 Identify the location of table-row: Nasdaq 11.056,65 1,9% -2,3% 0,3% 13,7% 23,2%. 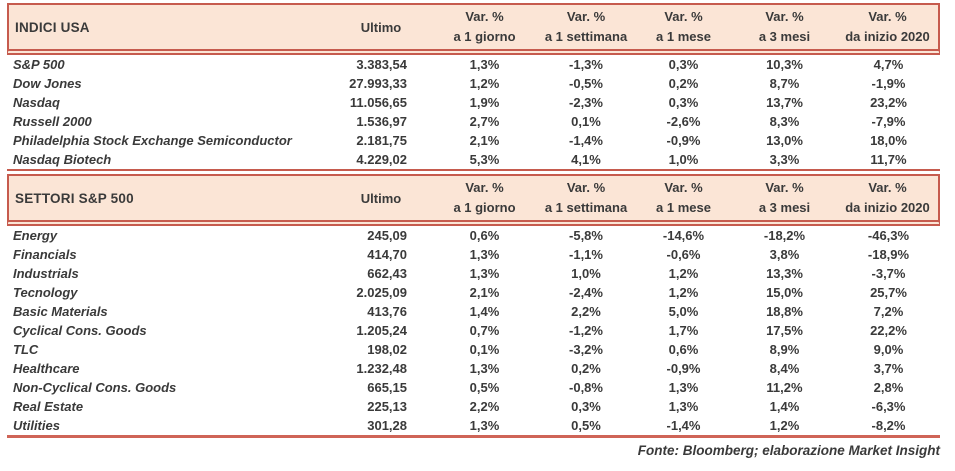
(473, 102).